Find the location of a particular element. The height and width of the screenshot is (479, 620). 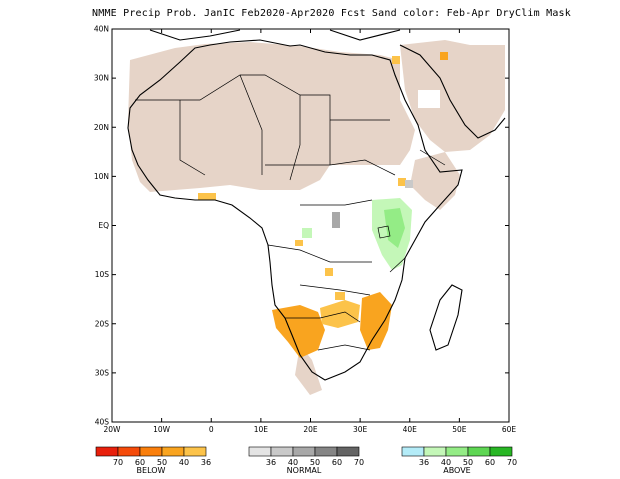

above-patch-eastafrica-mid is located at coordinates (394, 228).